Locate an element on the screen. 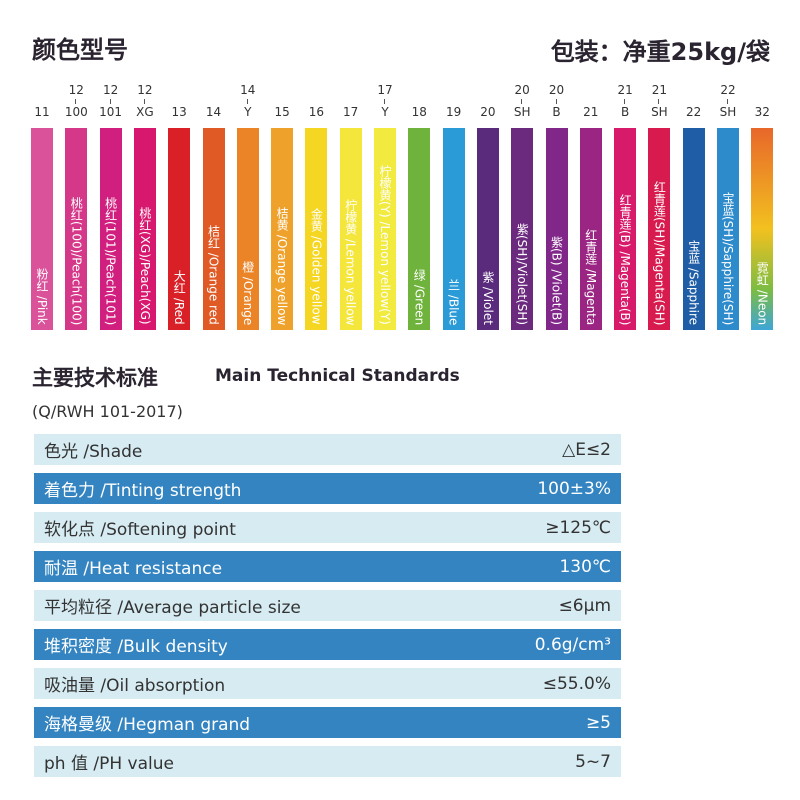 The width and height of the screenshot is (800, 800). code-suffix: 11 is located at coordinates (42, 112).